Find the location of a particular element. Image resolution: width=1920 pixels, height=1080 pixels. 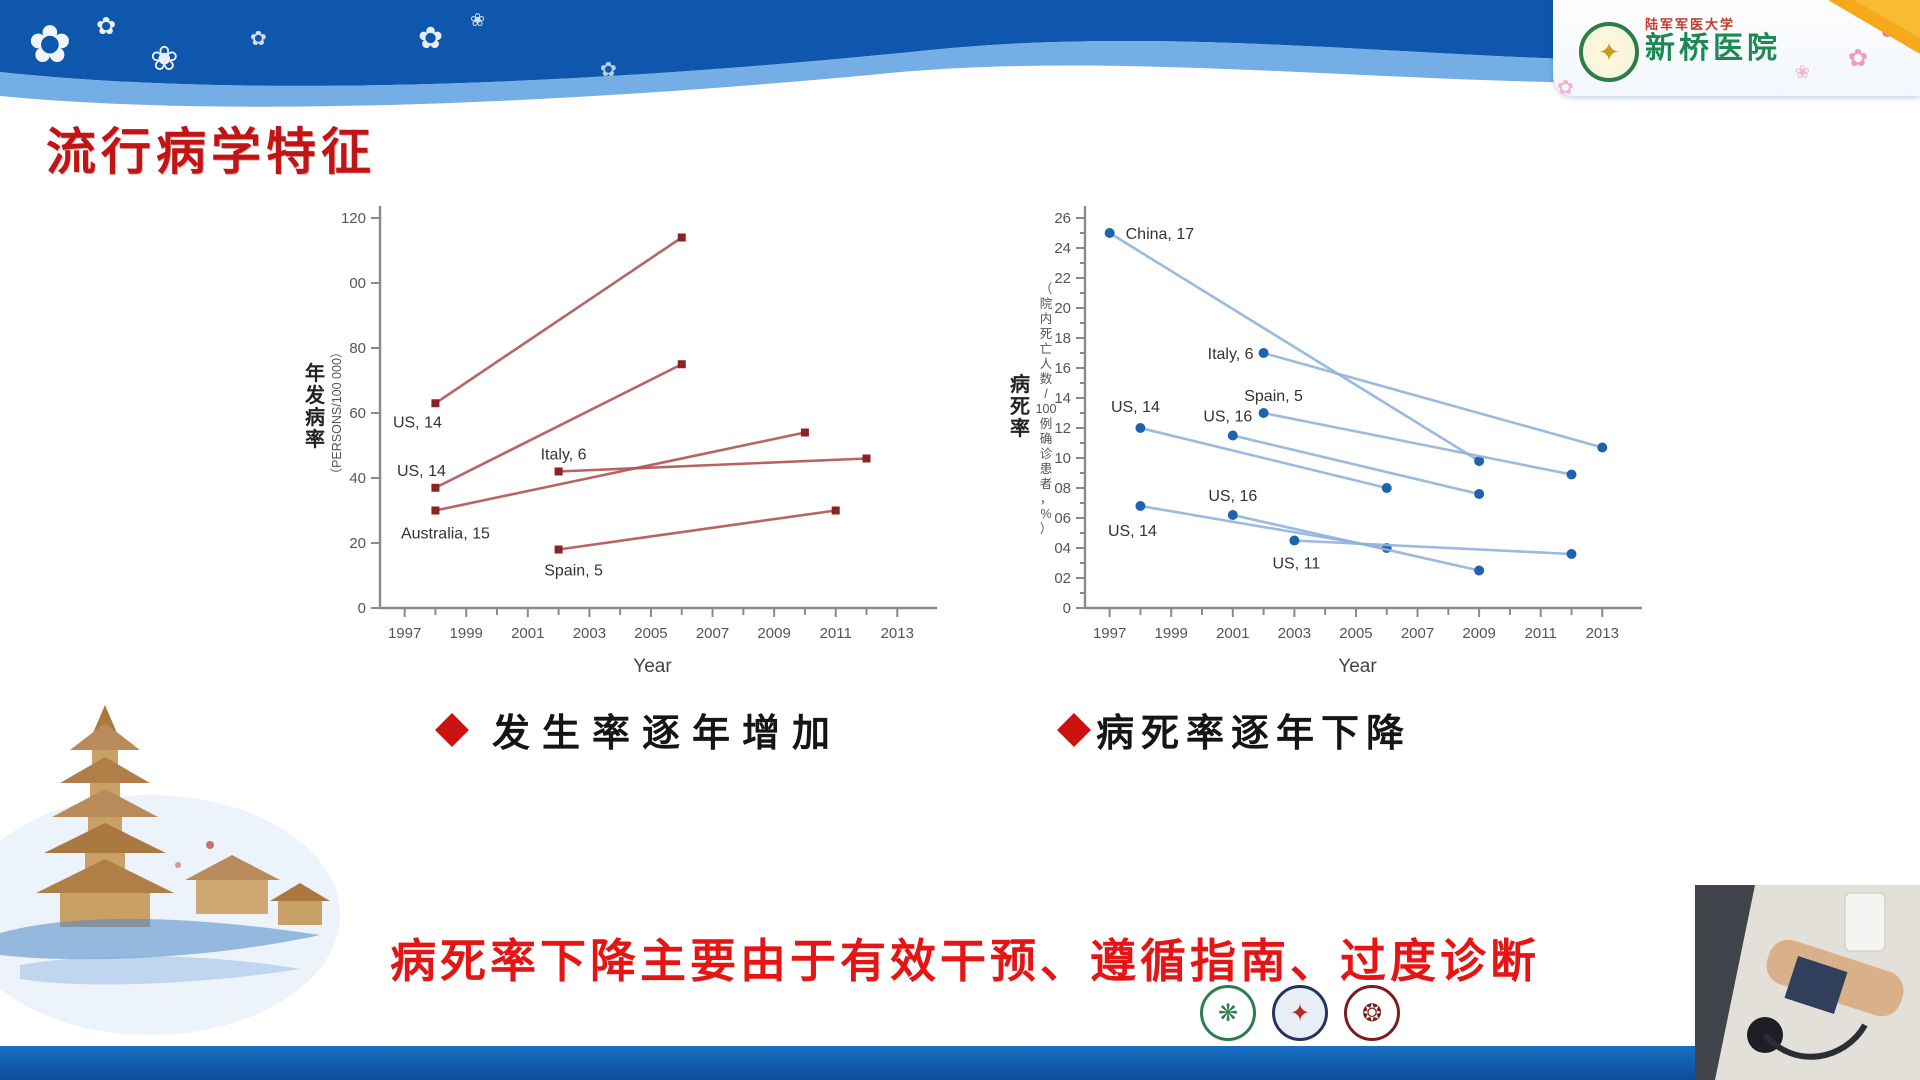

footer-logos: ❋ ✦ ❂ is located at coordinates (1300, 1013).